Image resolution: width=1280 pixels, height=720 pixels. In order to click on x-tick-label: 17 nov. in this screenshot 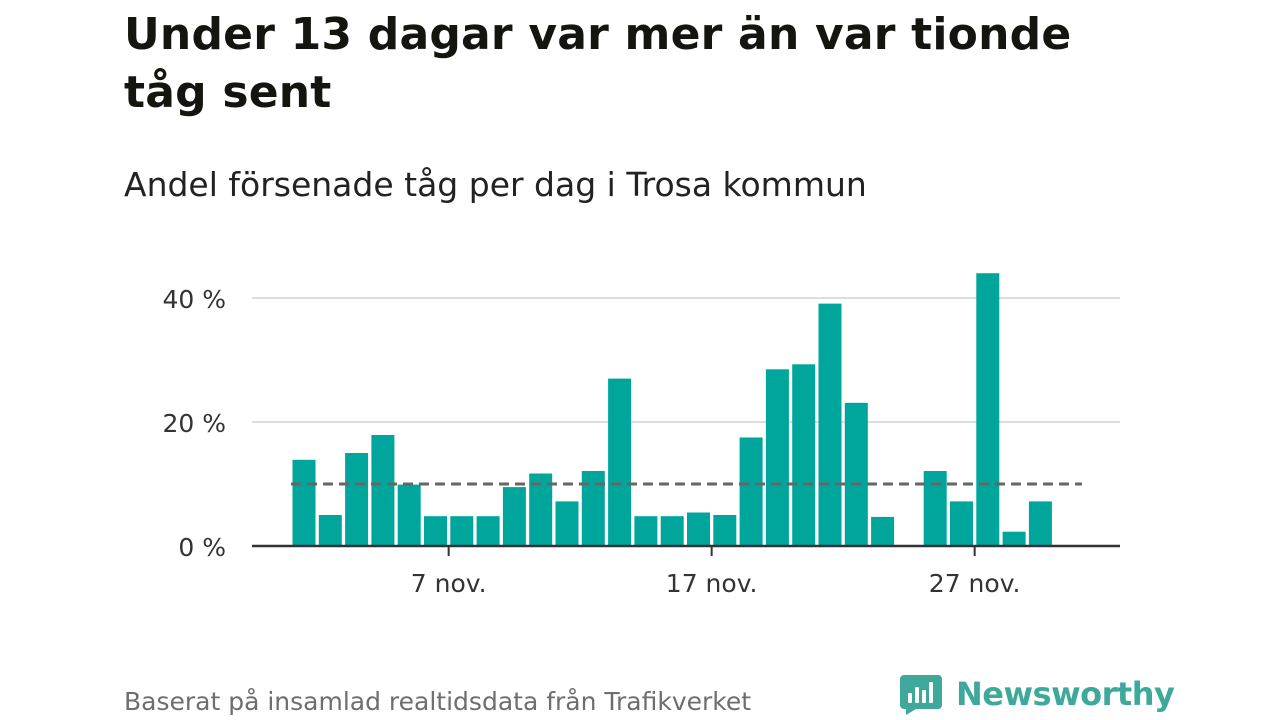, I will do `click(712, 583)`.